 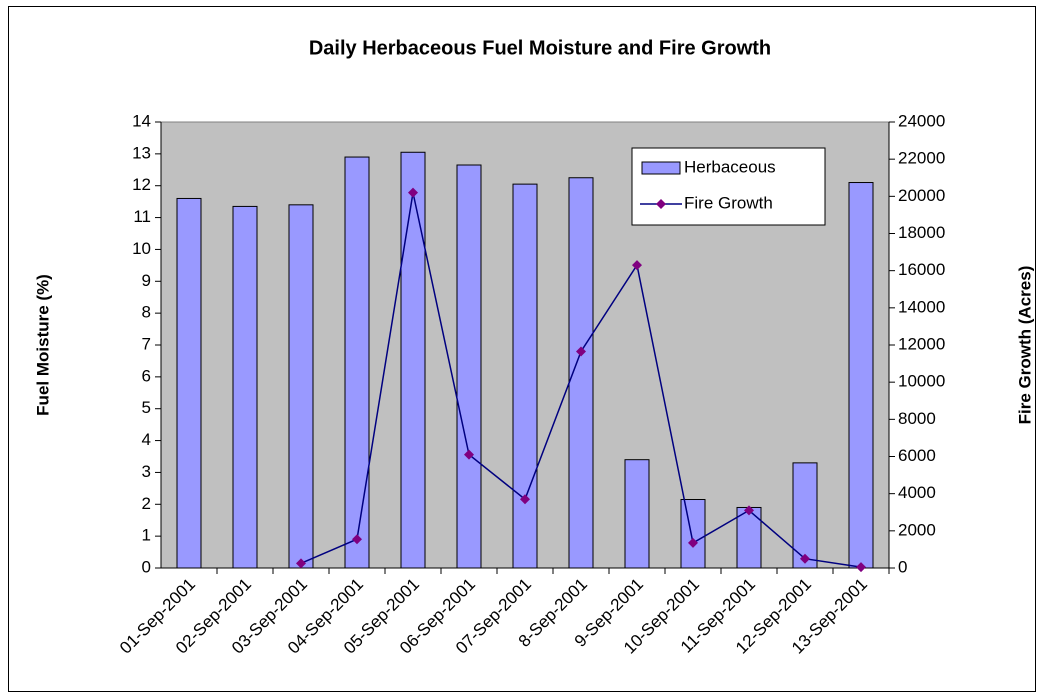 What do you see at coordinates (917, 455) in the screenshot?
I see `y2-tick-label: 6000` at bounding box center [917, 455].